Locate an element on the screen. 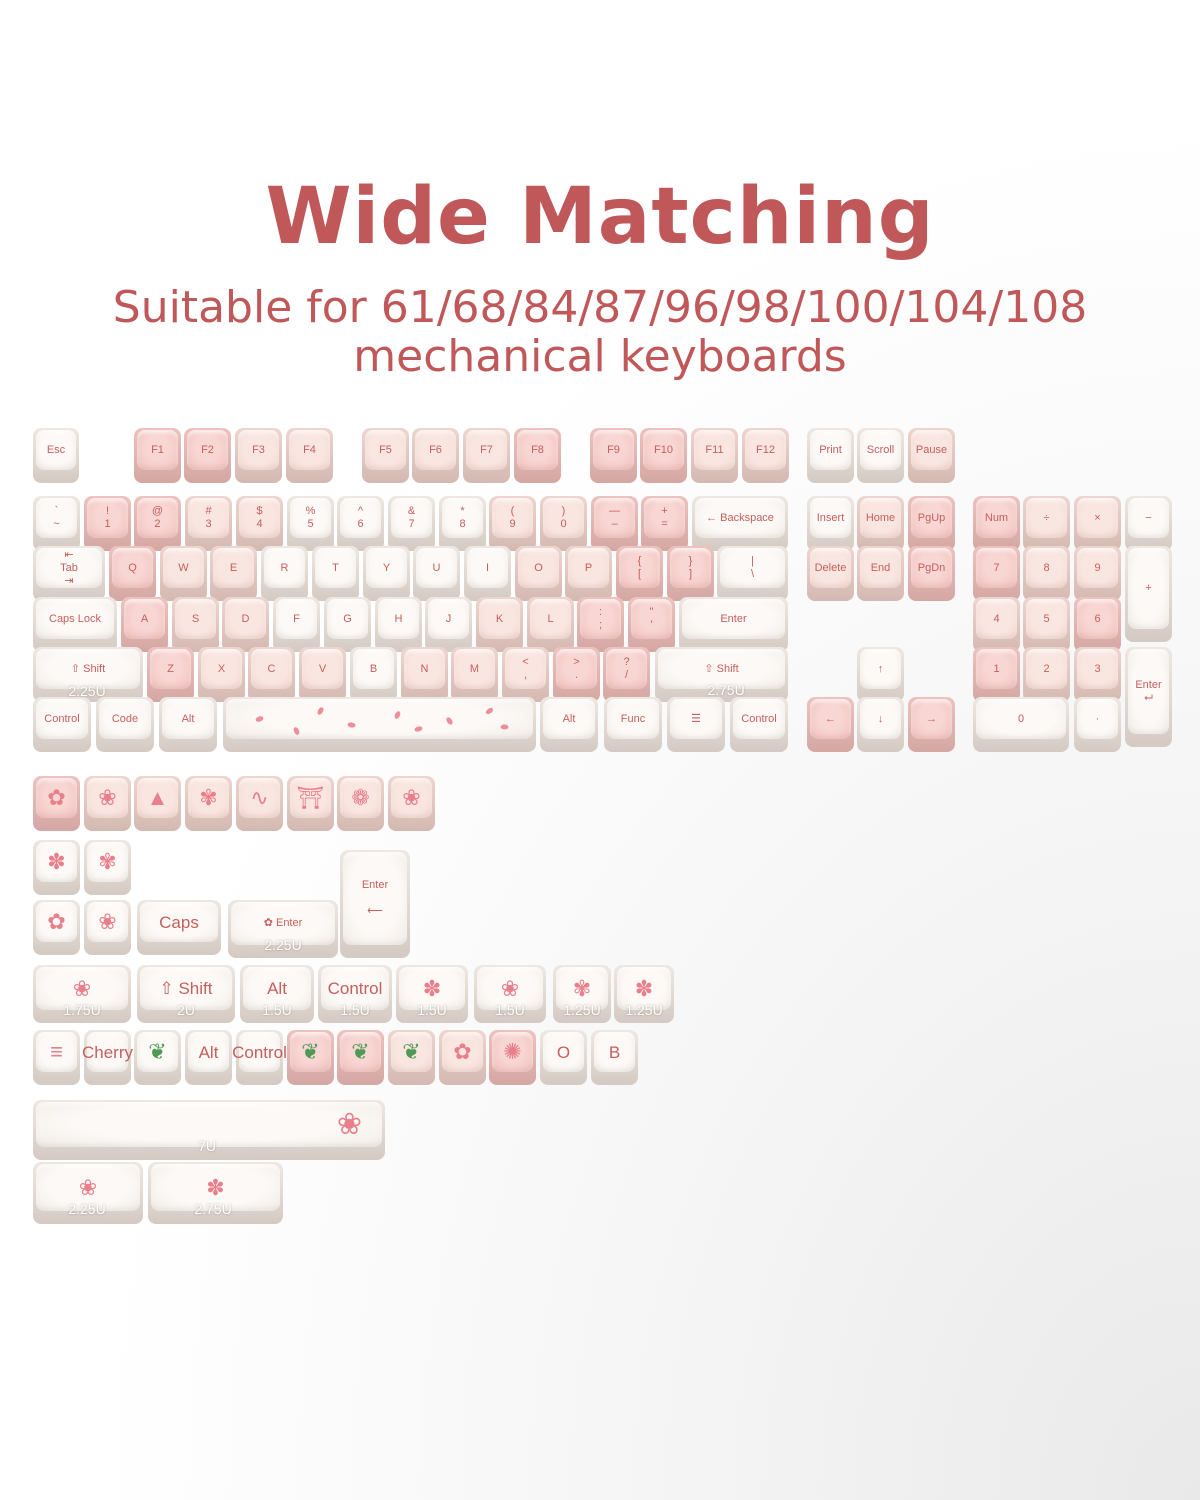 This screenshot has height=1500, width=1200. keycap-symbol: ↑ is located at coordinates (880, 674).